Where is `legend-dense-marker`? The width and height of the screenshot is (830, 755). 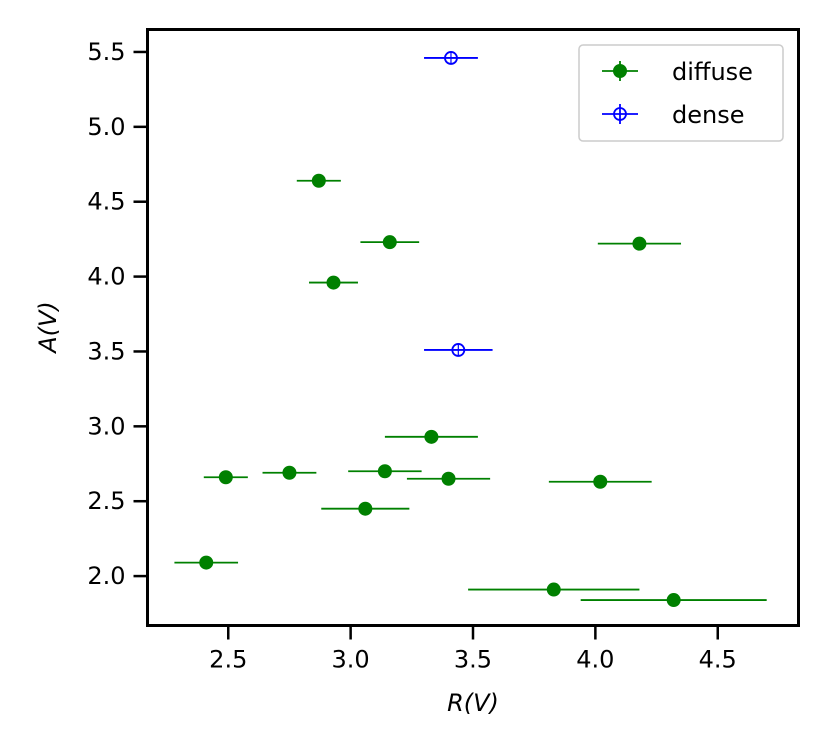 legend-dense-marker is located at coordinates (620, 114).